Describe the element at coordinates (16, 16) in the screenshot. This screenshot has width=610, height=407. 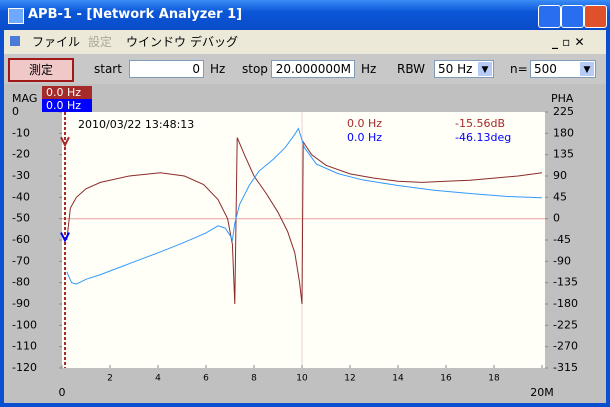
I see `app-icon` at that location.